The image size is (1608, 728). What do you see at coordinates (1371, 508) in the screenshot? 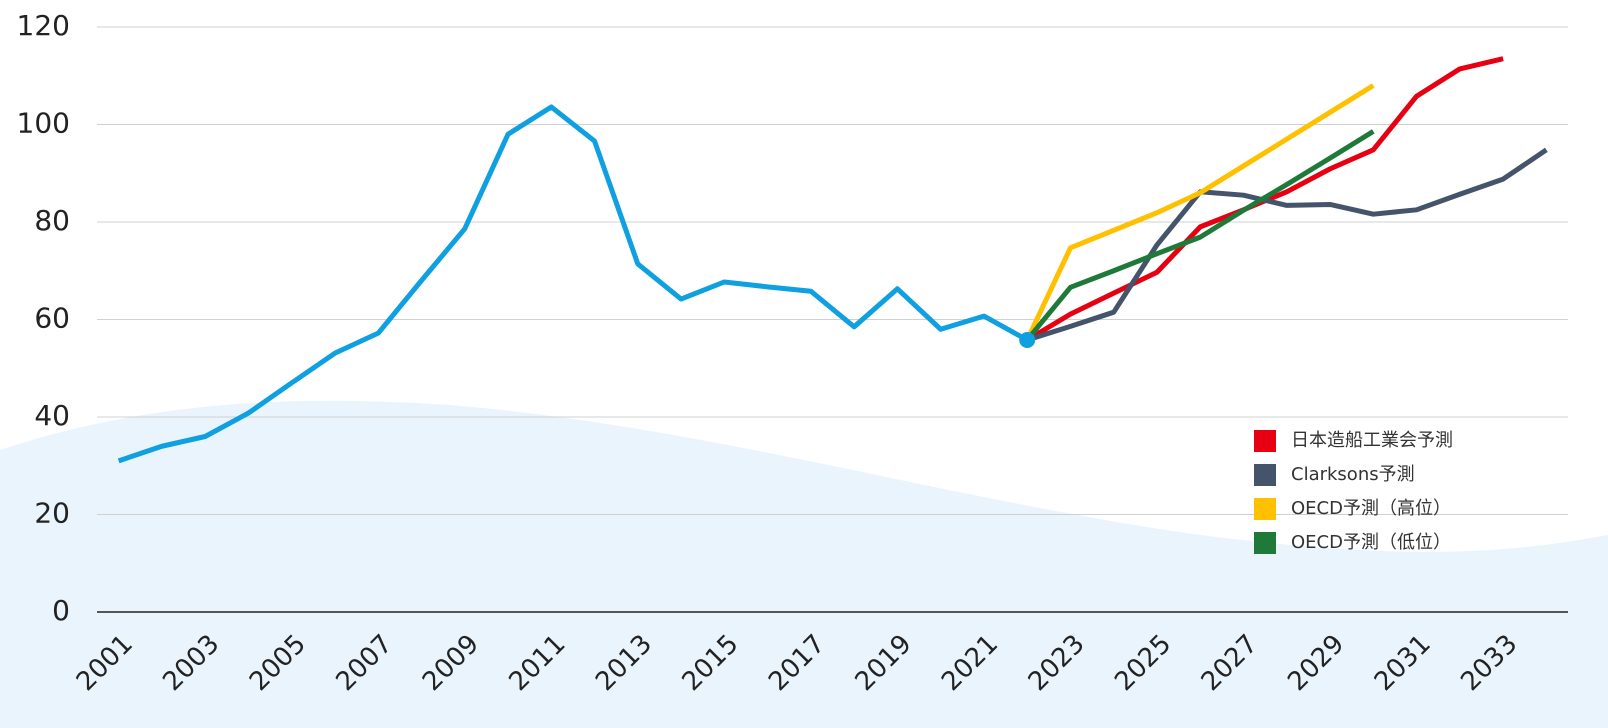
I see `legend-label: OECD予測（高位）` at bounding box center [1371, 508].